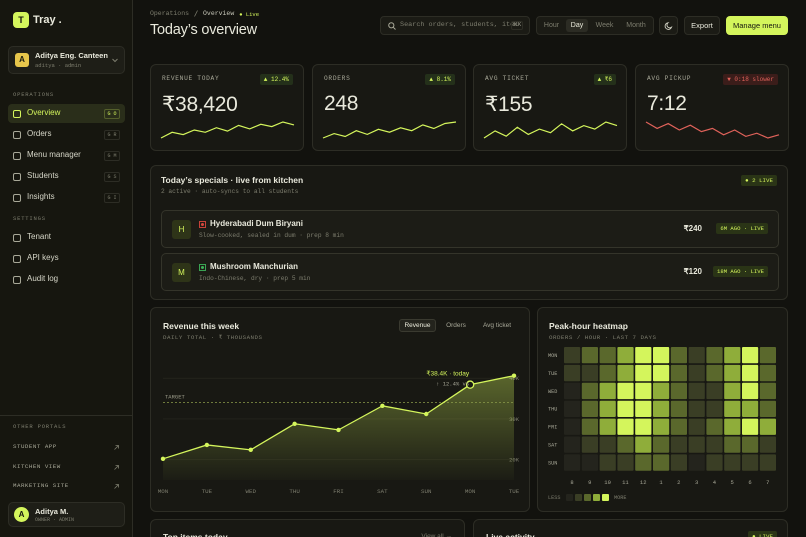 This screenshot has height=537, width=806. What do you see at coordinates (514, 460) in the screenshot?
I see `y-tick-label: 20K` at bounding box center [514, 460].